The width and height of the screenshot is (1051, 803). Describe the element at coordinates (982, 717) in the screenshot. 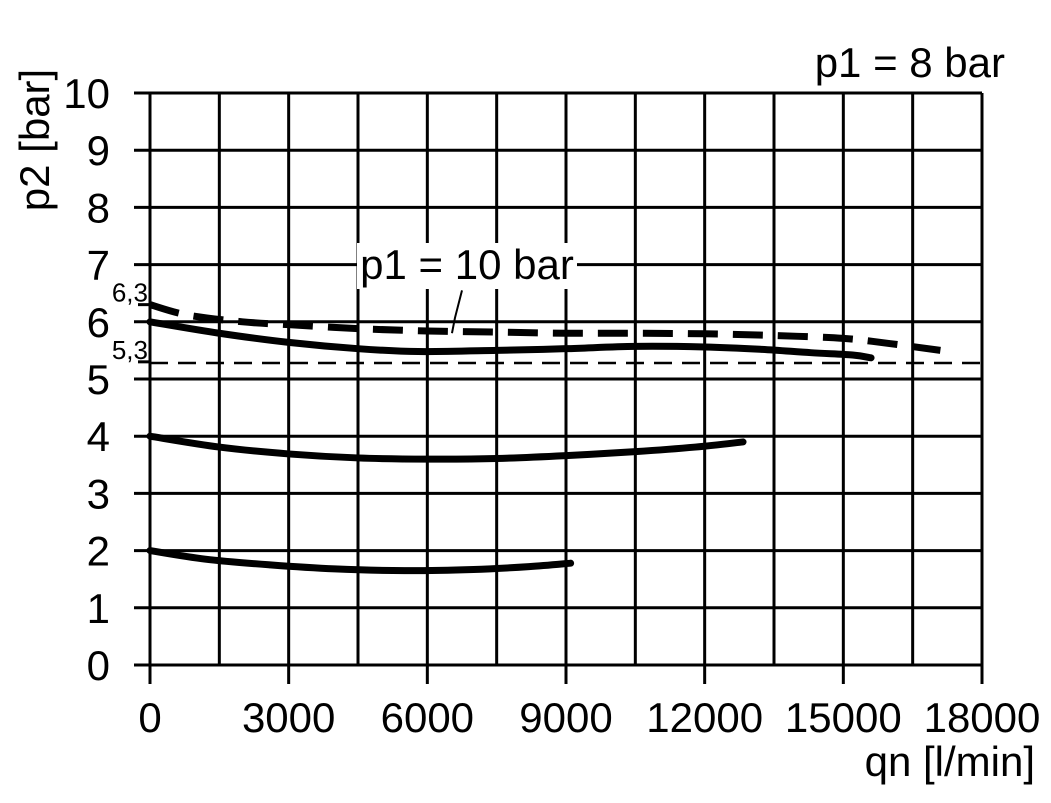

I see `x-tick-label-18000: 18000` at that location.